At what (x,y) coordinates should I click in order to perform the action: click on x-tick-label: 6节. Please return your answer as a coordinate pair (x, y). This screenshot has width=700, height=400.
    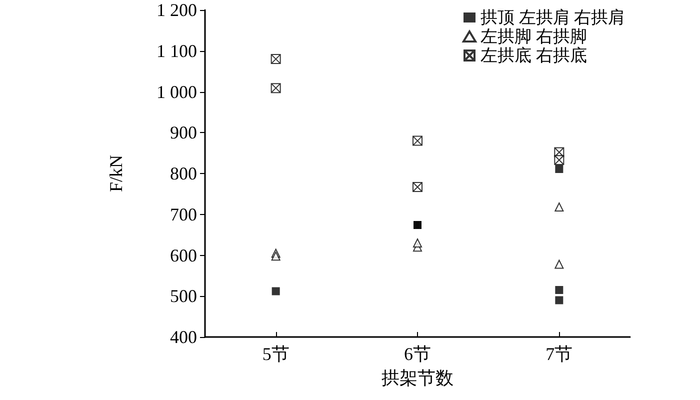
    Looking at the image, I should click on (417, 354).